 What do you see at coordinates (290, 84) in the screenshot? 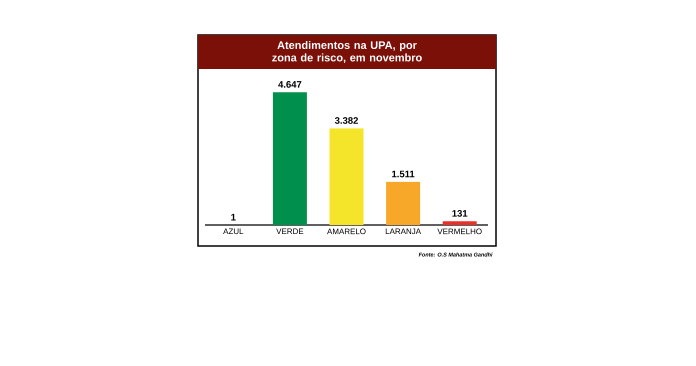
I see `data-label: 4.647` at bounding box center [290, 84].